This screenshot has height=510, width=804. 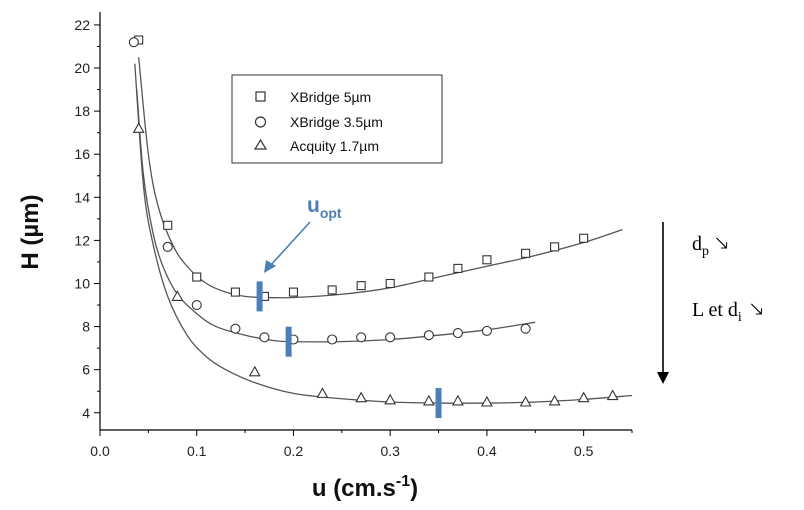 What do you see at coordinates (82, 68) in the screenshot?
I see `y-tick-label: 20` at bounding box center [82, 68].